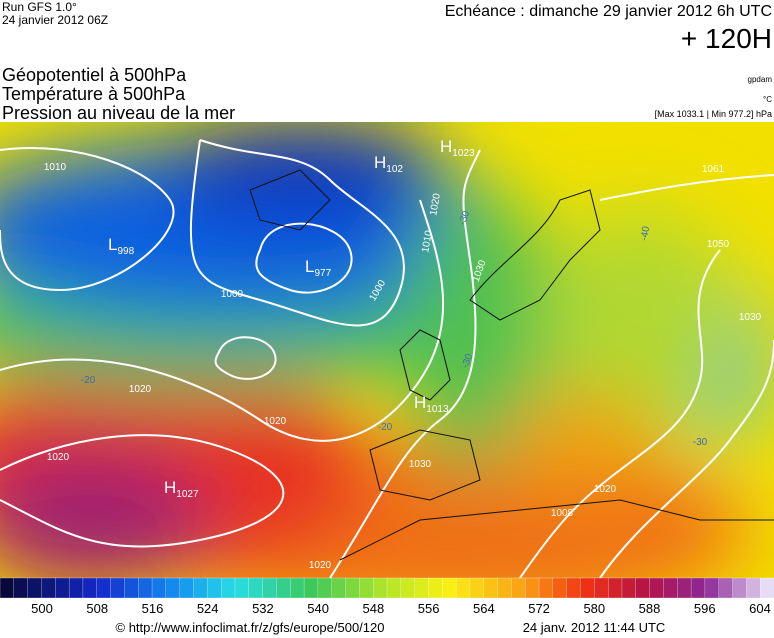 The height and width of the screenshot is (638, 774). I want to click on center-value: 1023, so click(463, 153).